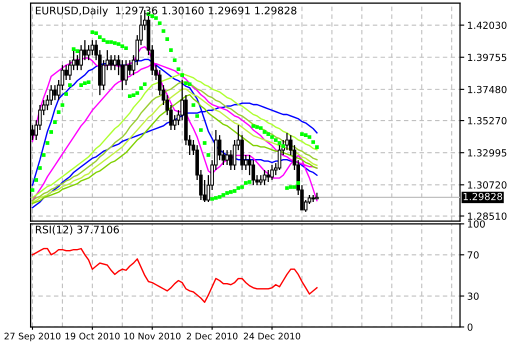 This screenshot has height=346, width=510. Describe the element at coordinates (487, 185) in the screenshot. I see `y-tick-label: 1.30720` at that location.